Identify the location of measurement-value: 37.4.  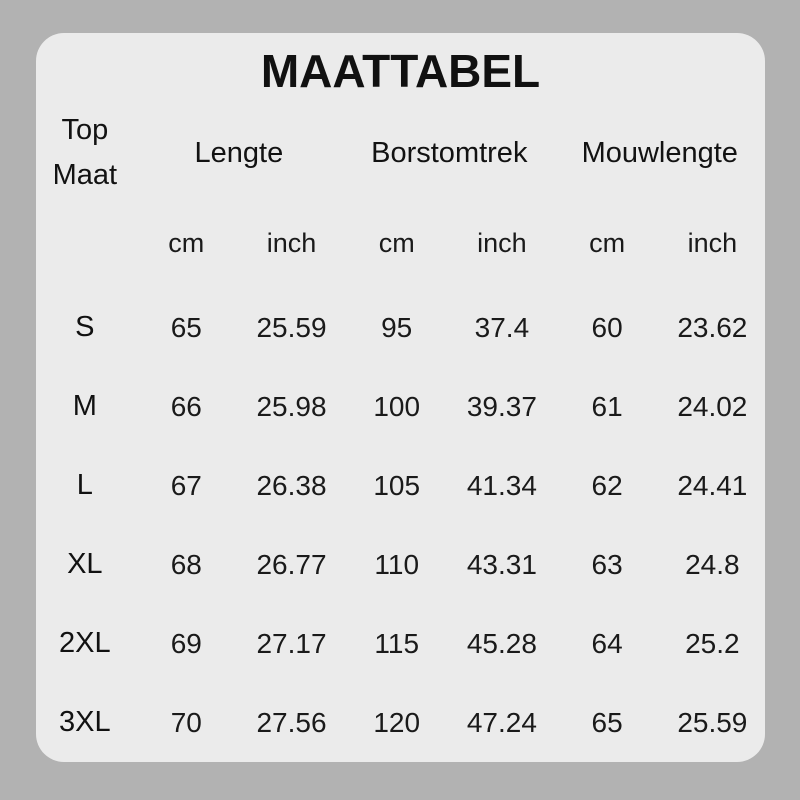
(502, 327).